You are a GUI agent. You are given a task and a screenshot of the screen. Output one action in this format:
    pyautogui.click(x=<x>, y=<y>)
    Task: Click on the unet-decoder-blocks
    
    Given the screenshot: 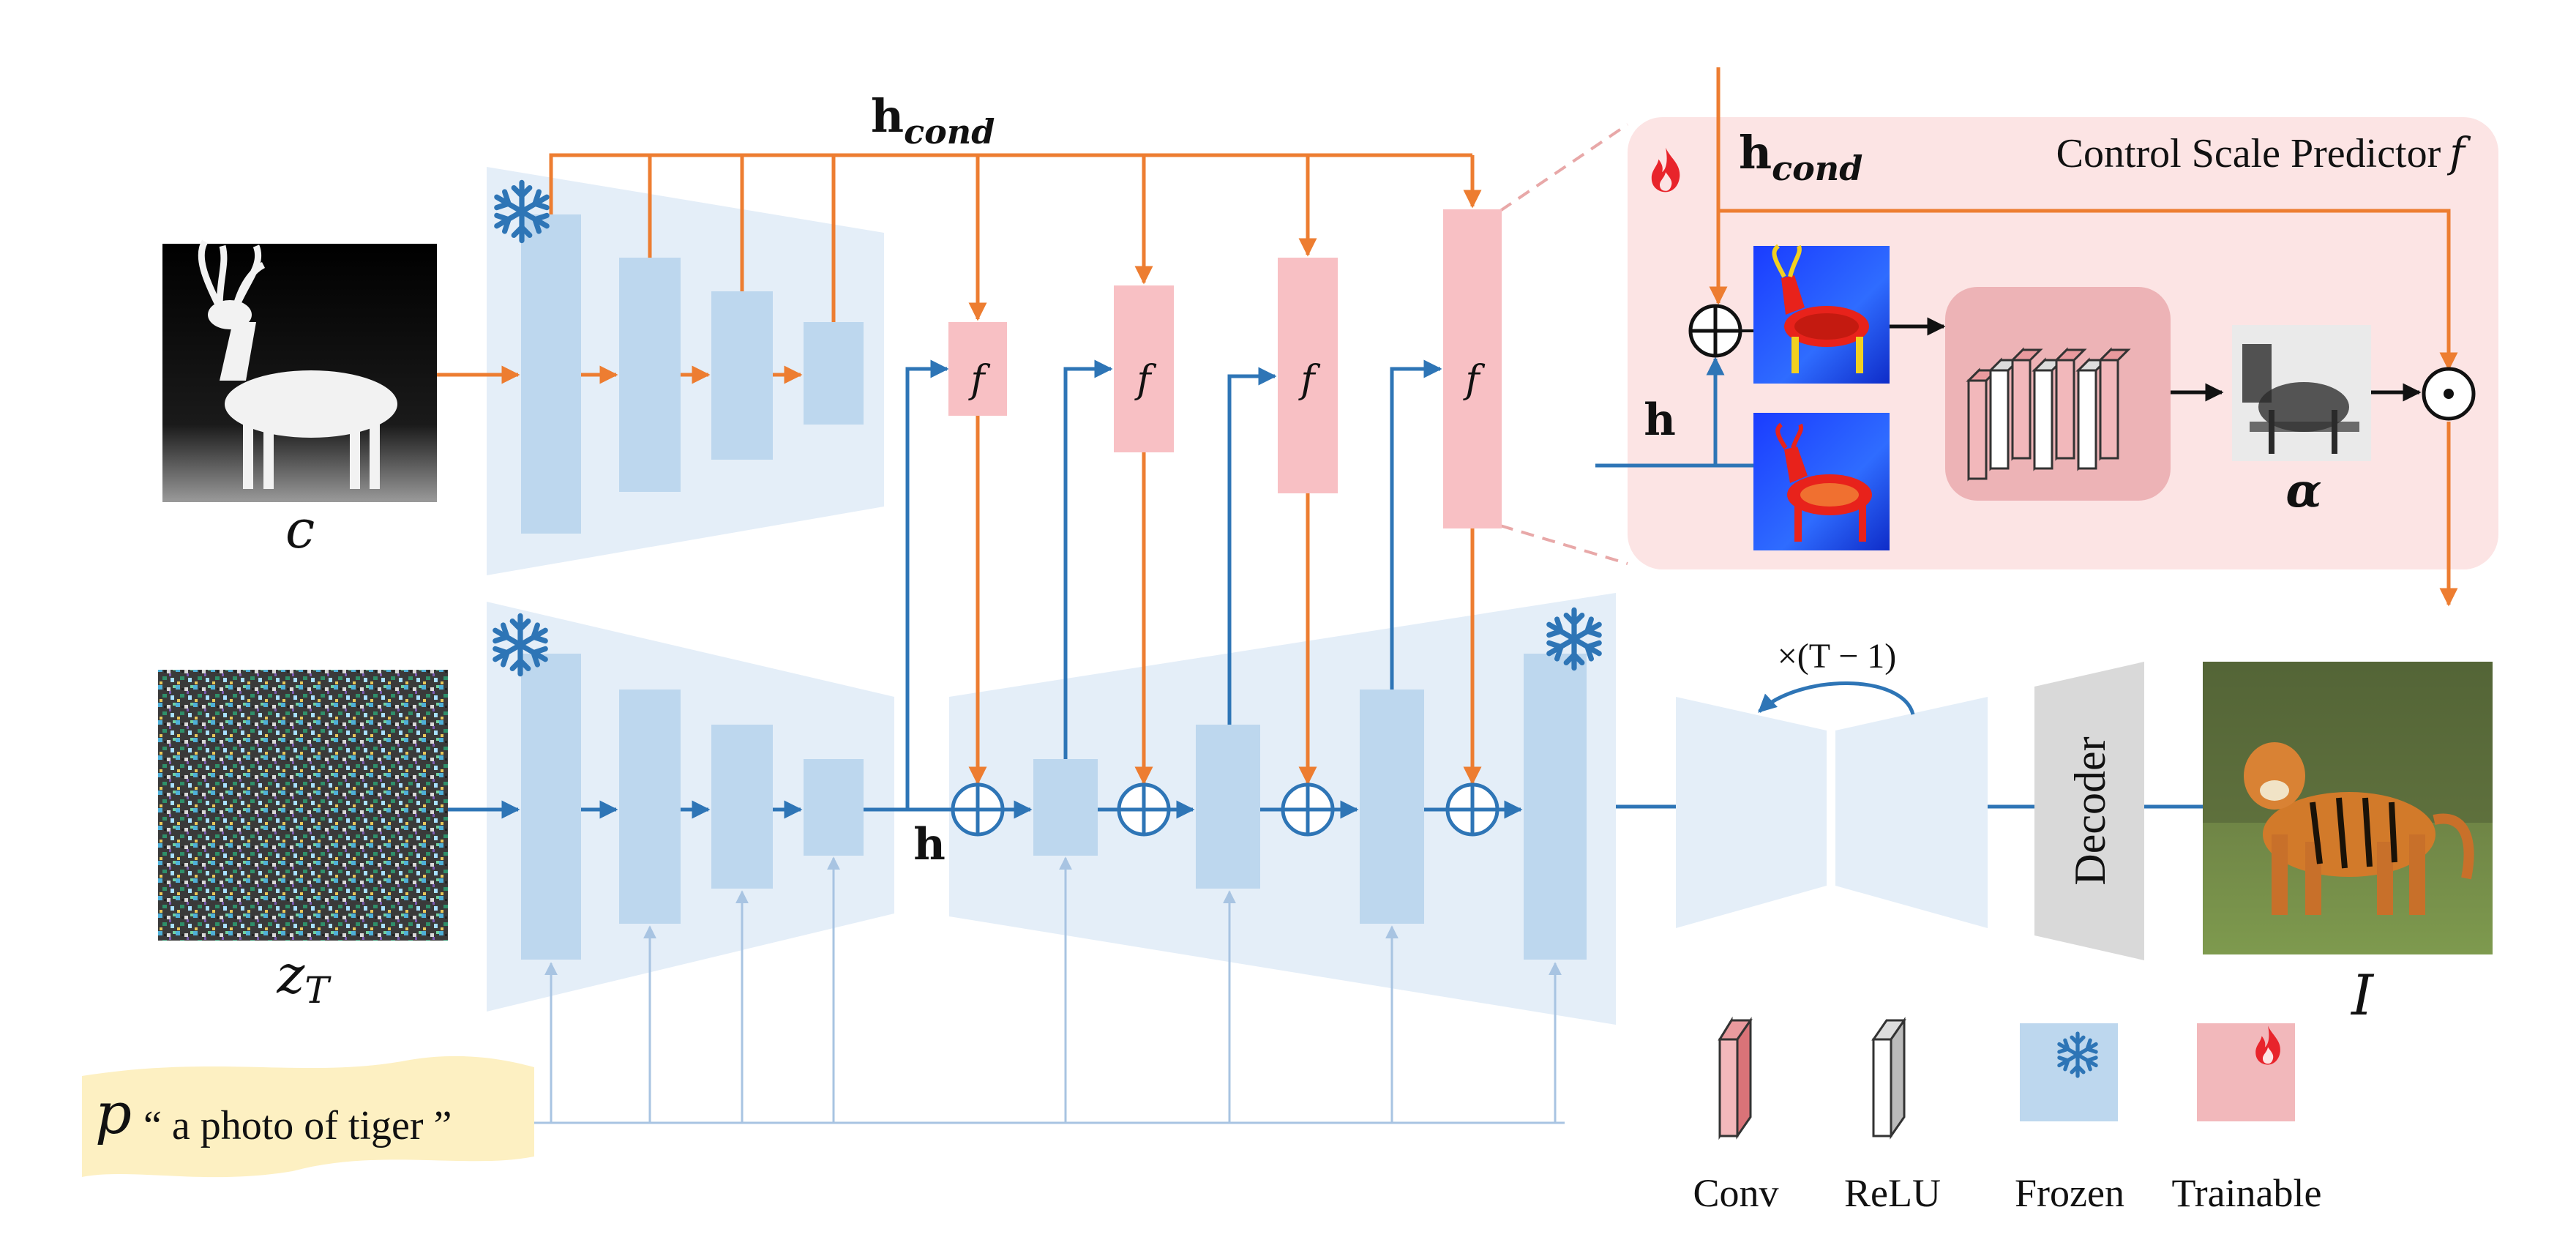 What is the action you would take?
    pyautogui.click(x=1310, y=807)
    